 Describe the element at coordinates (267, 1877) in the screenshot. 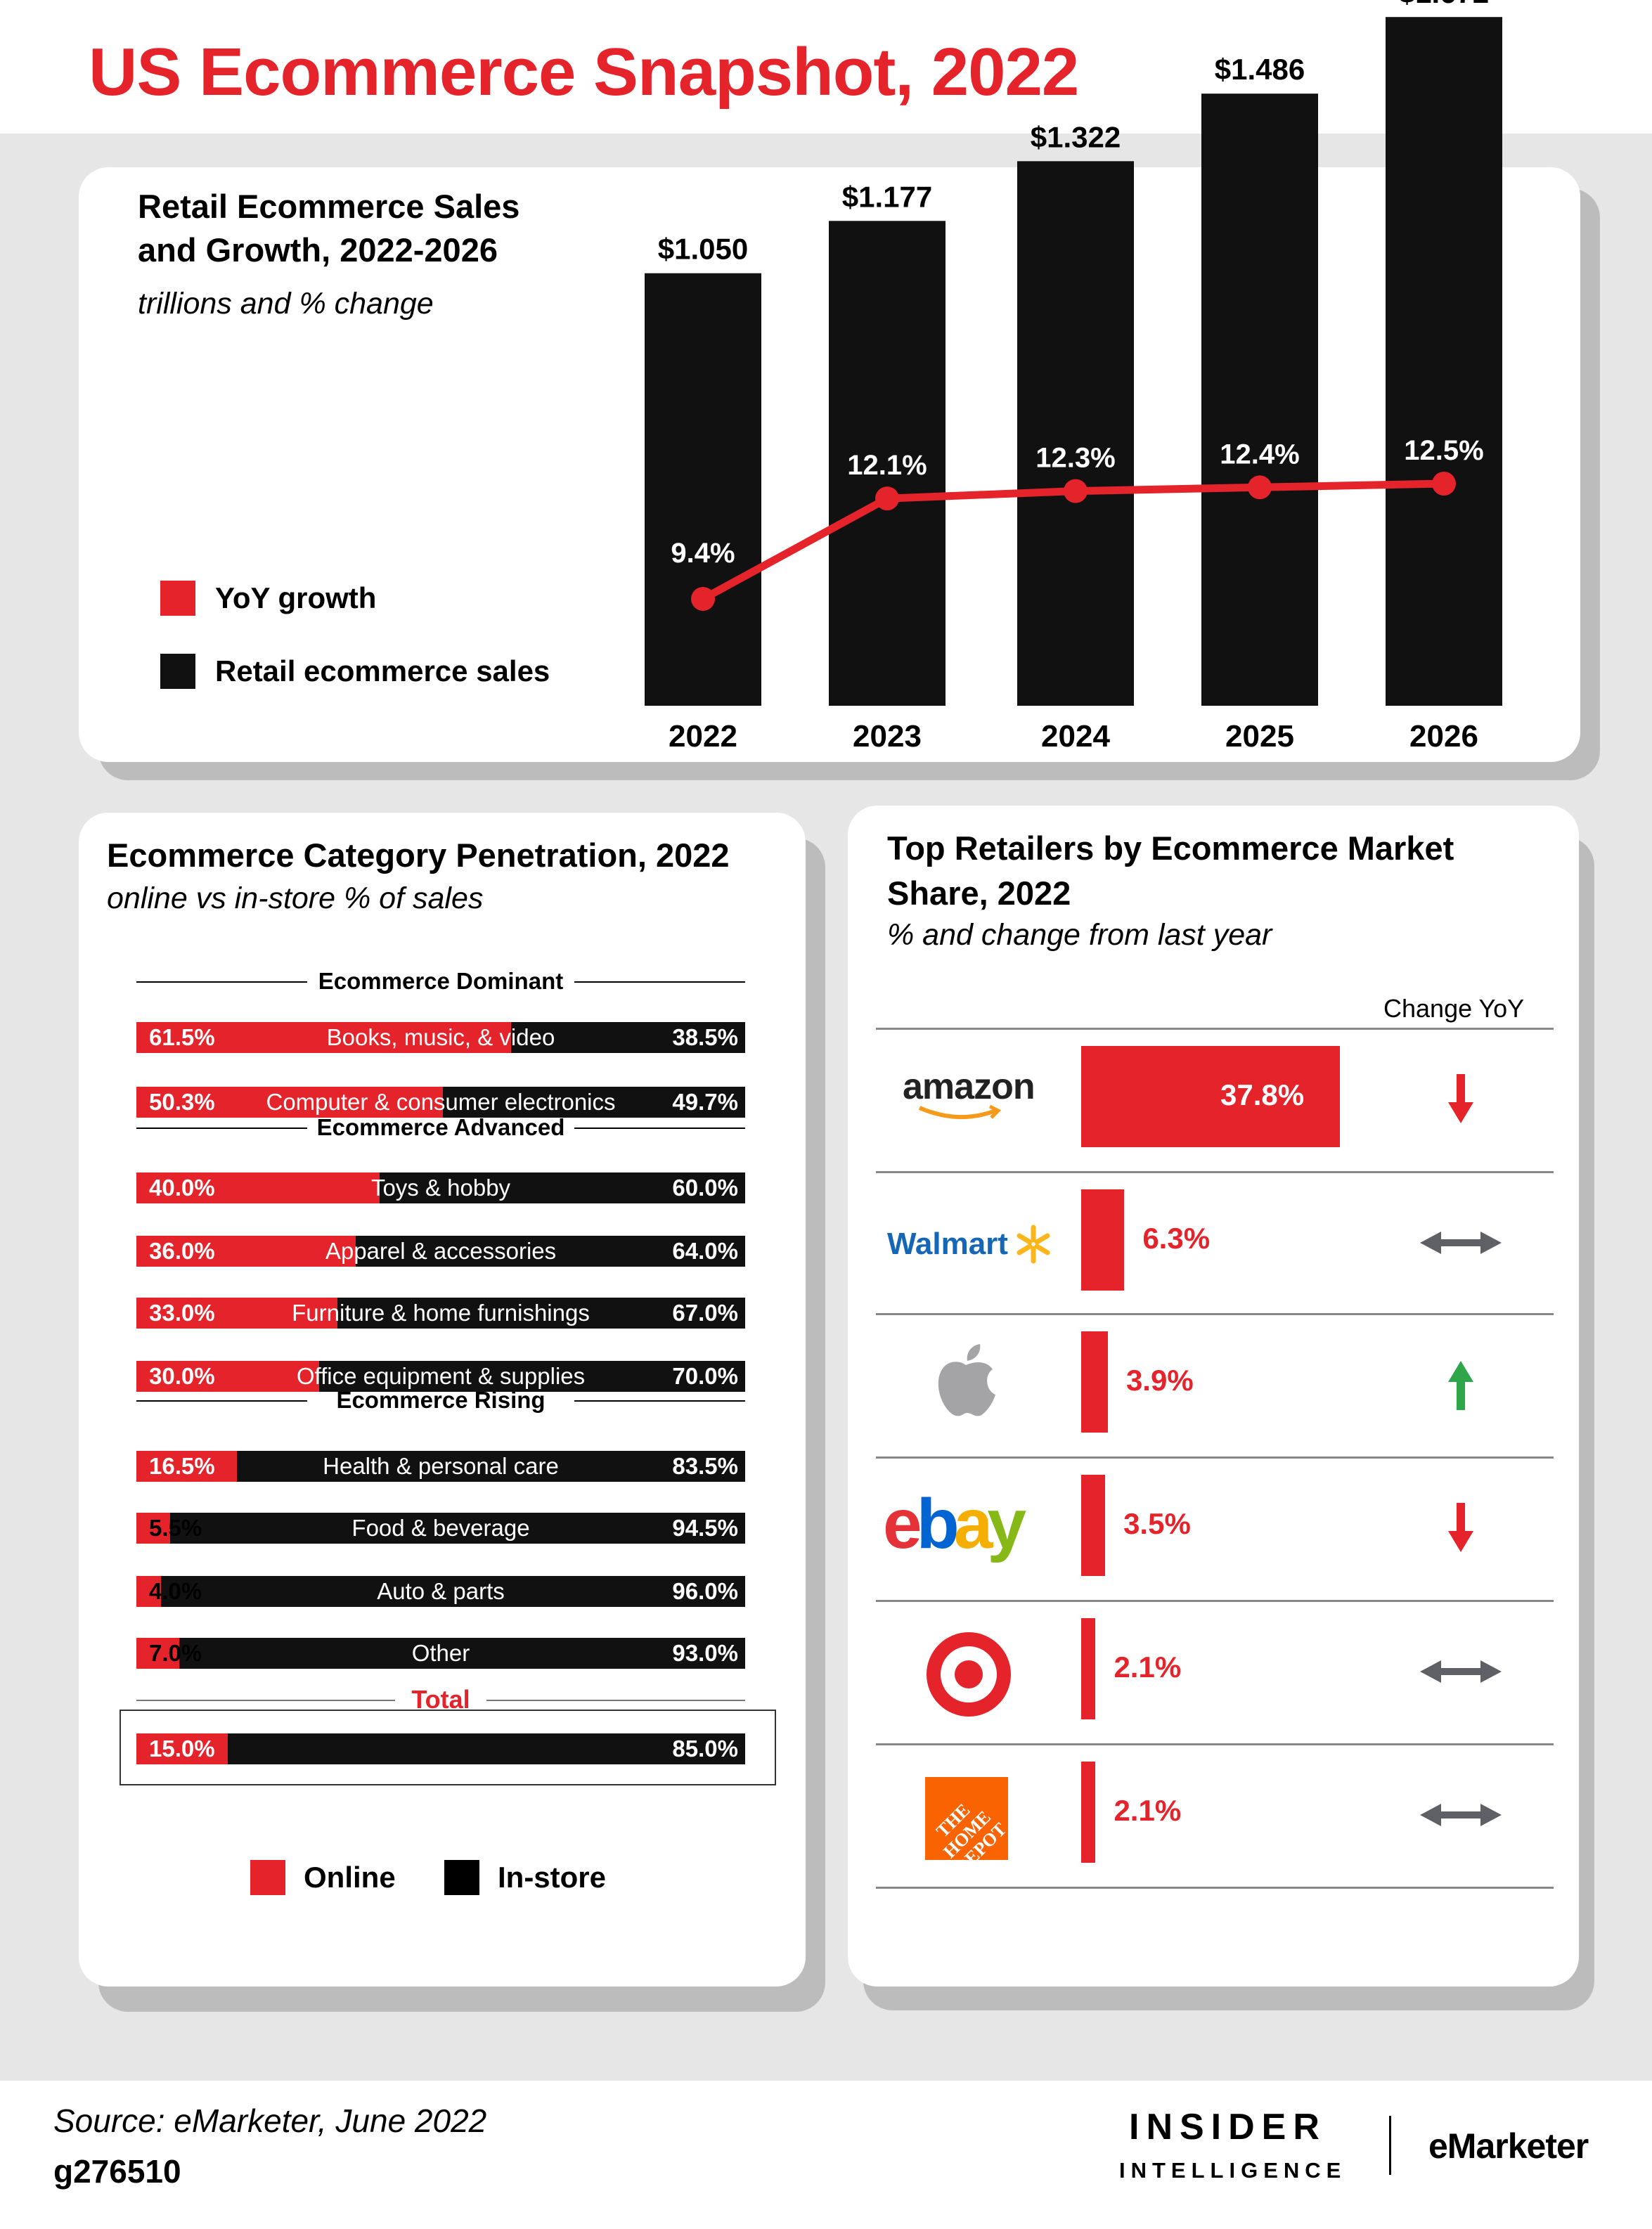

I see `legend-online-swatch` at that location.